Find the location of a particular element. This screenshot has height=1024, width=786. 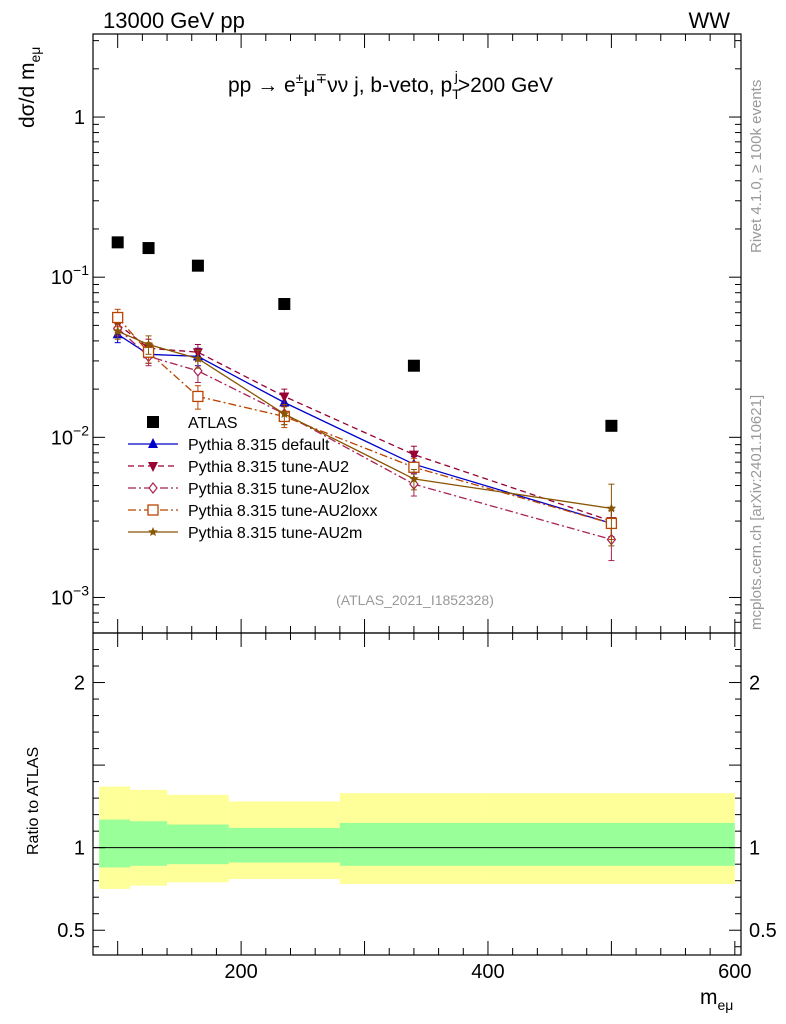

legend-entry: Pythia 8.315 default is located at coordinates (229, 445).